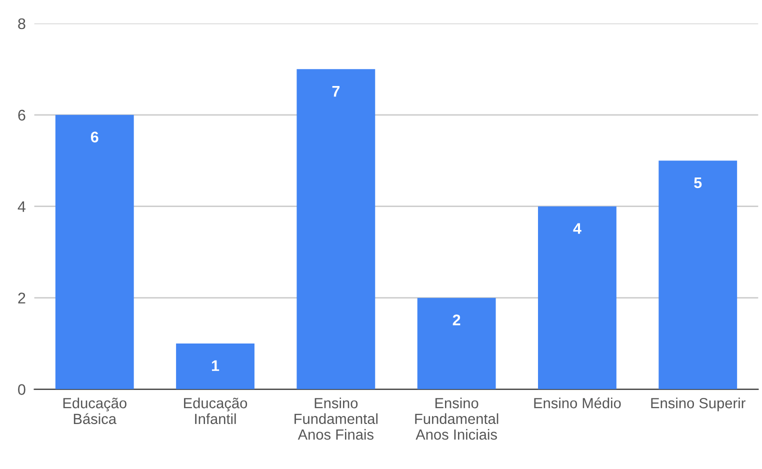 The image size is (762, 469). I want to click on data-label: 5, so click(698, 183).